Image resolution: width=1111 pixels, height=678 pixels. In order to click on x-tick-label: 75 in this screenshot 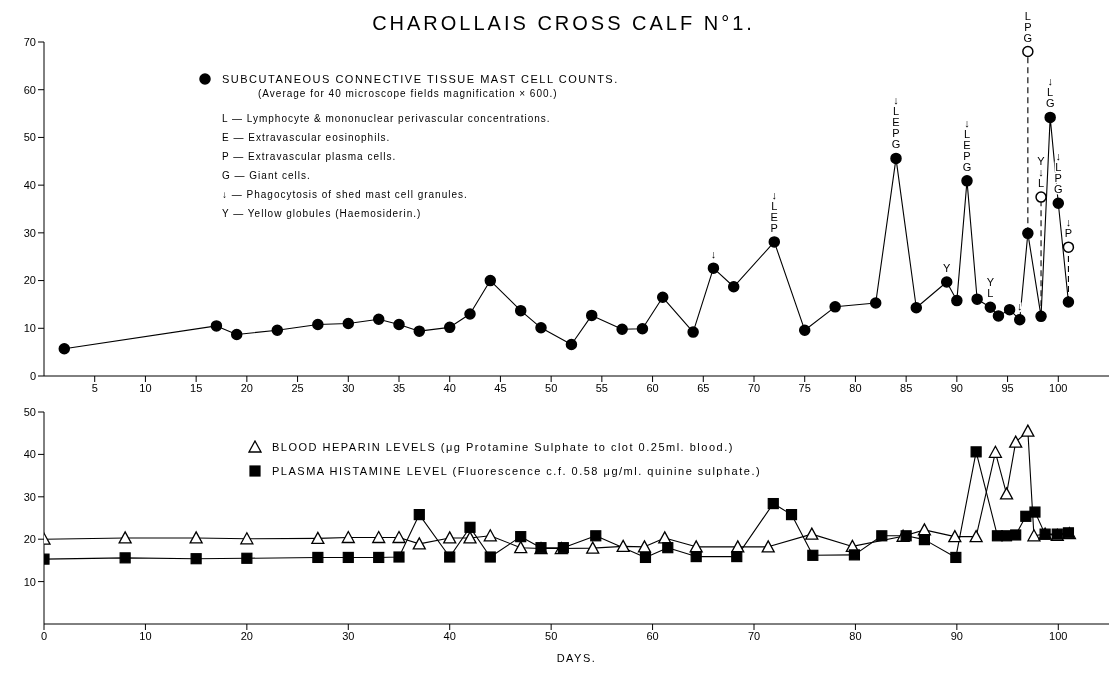, I will do `click(804, 387)`.